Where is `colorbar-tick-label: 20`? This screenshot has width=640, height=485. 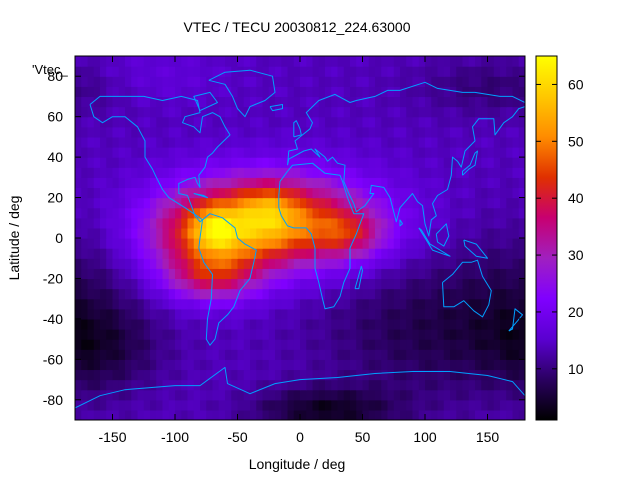 colorbar-tick-label: 20 is located at coordinates (576, 312).